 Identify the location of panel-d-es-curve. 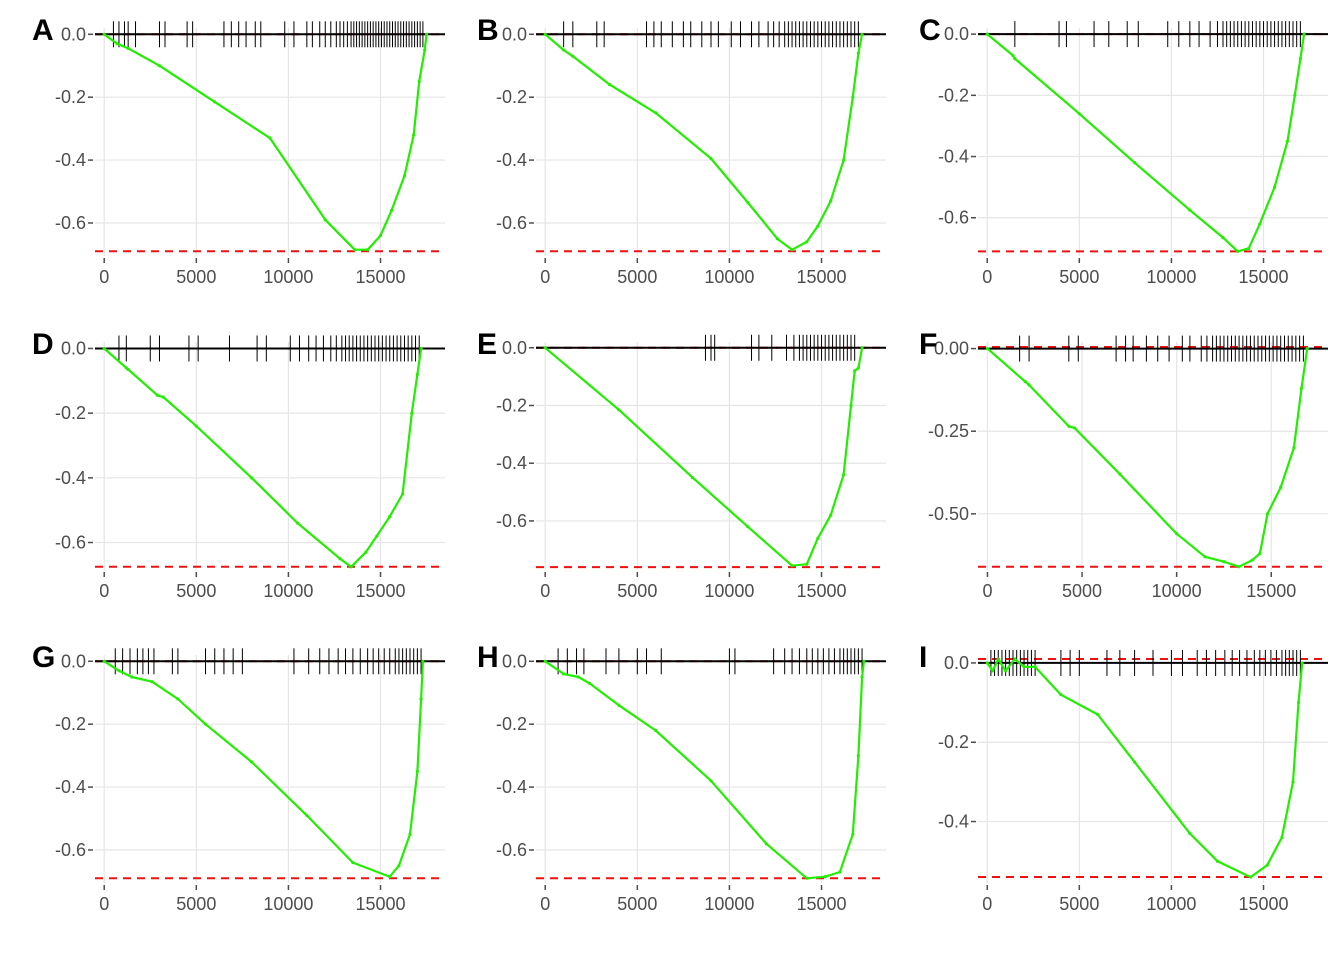
(263, 457).